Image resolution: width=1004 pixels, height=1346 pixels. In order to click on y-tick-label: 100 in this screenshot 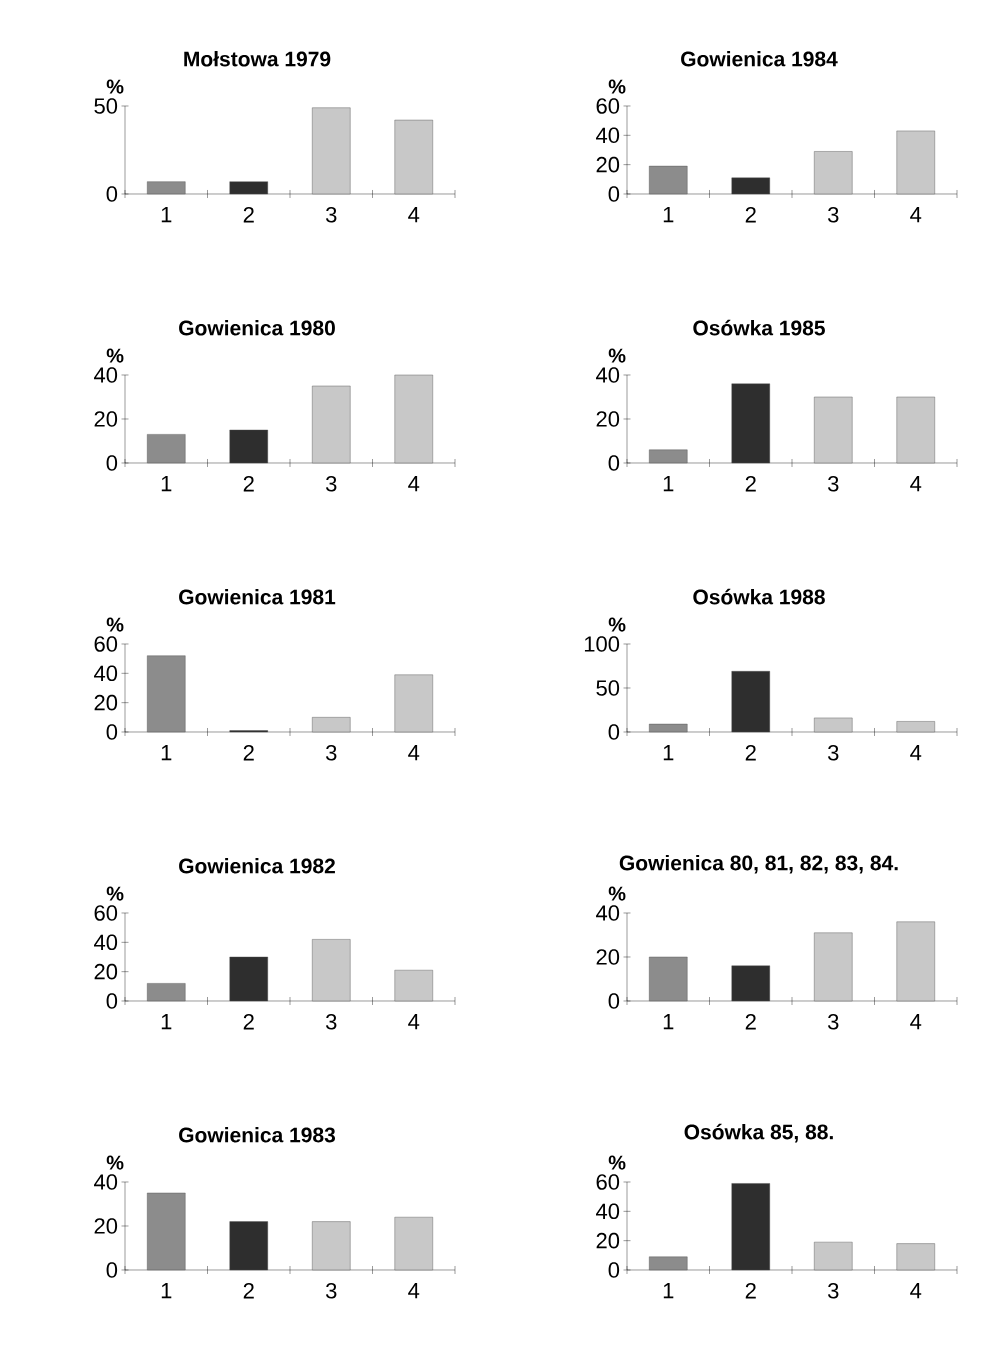, I will do `click(602, 644)`.